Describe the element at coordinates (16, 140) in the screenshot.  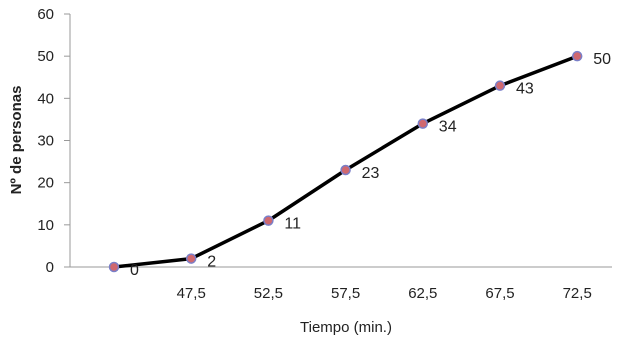
I see `y-axis-title: Nº de personas` at that location.